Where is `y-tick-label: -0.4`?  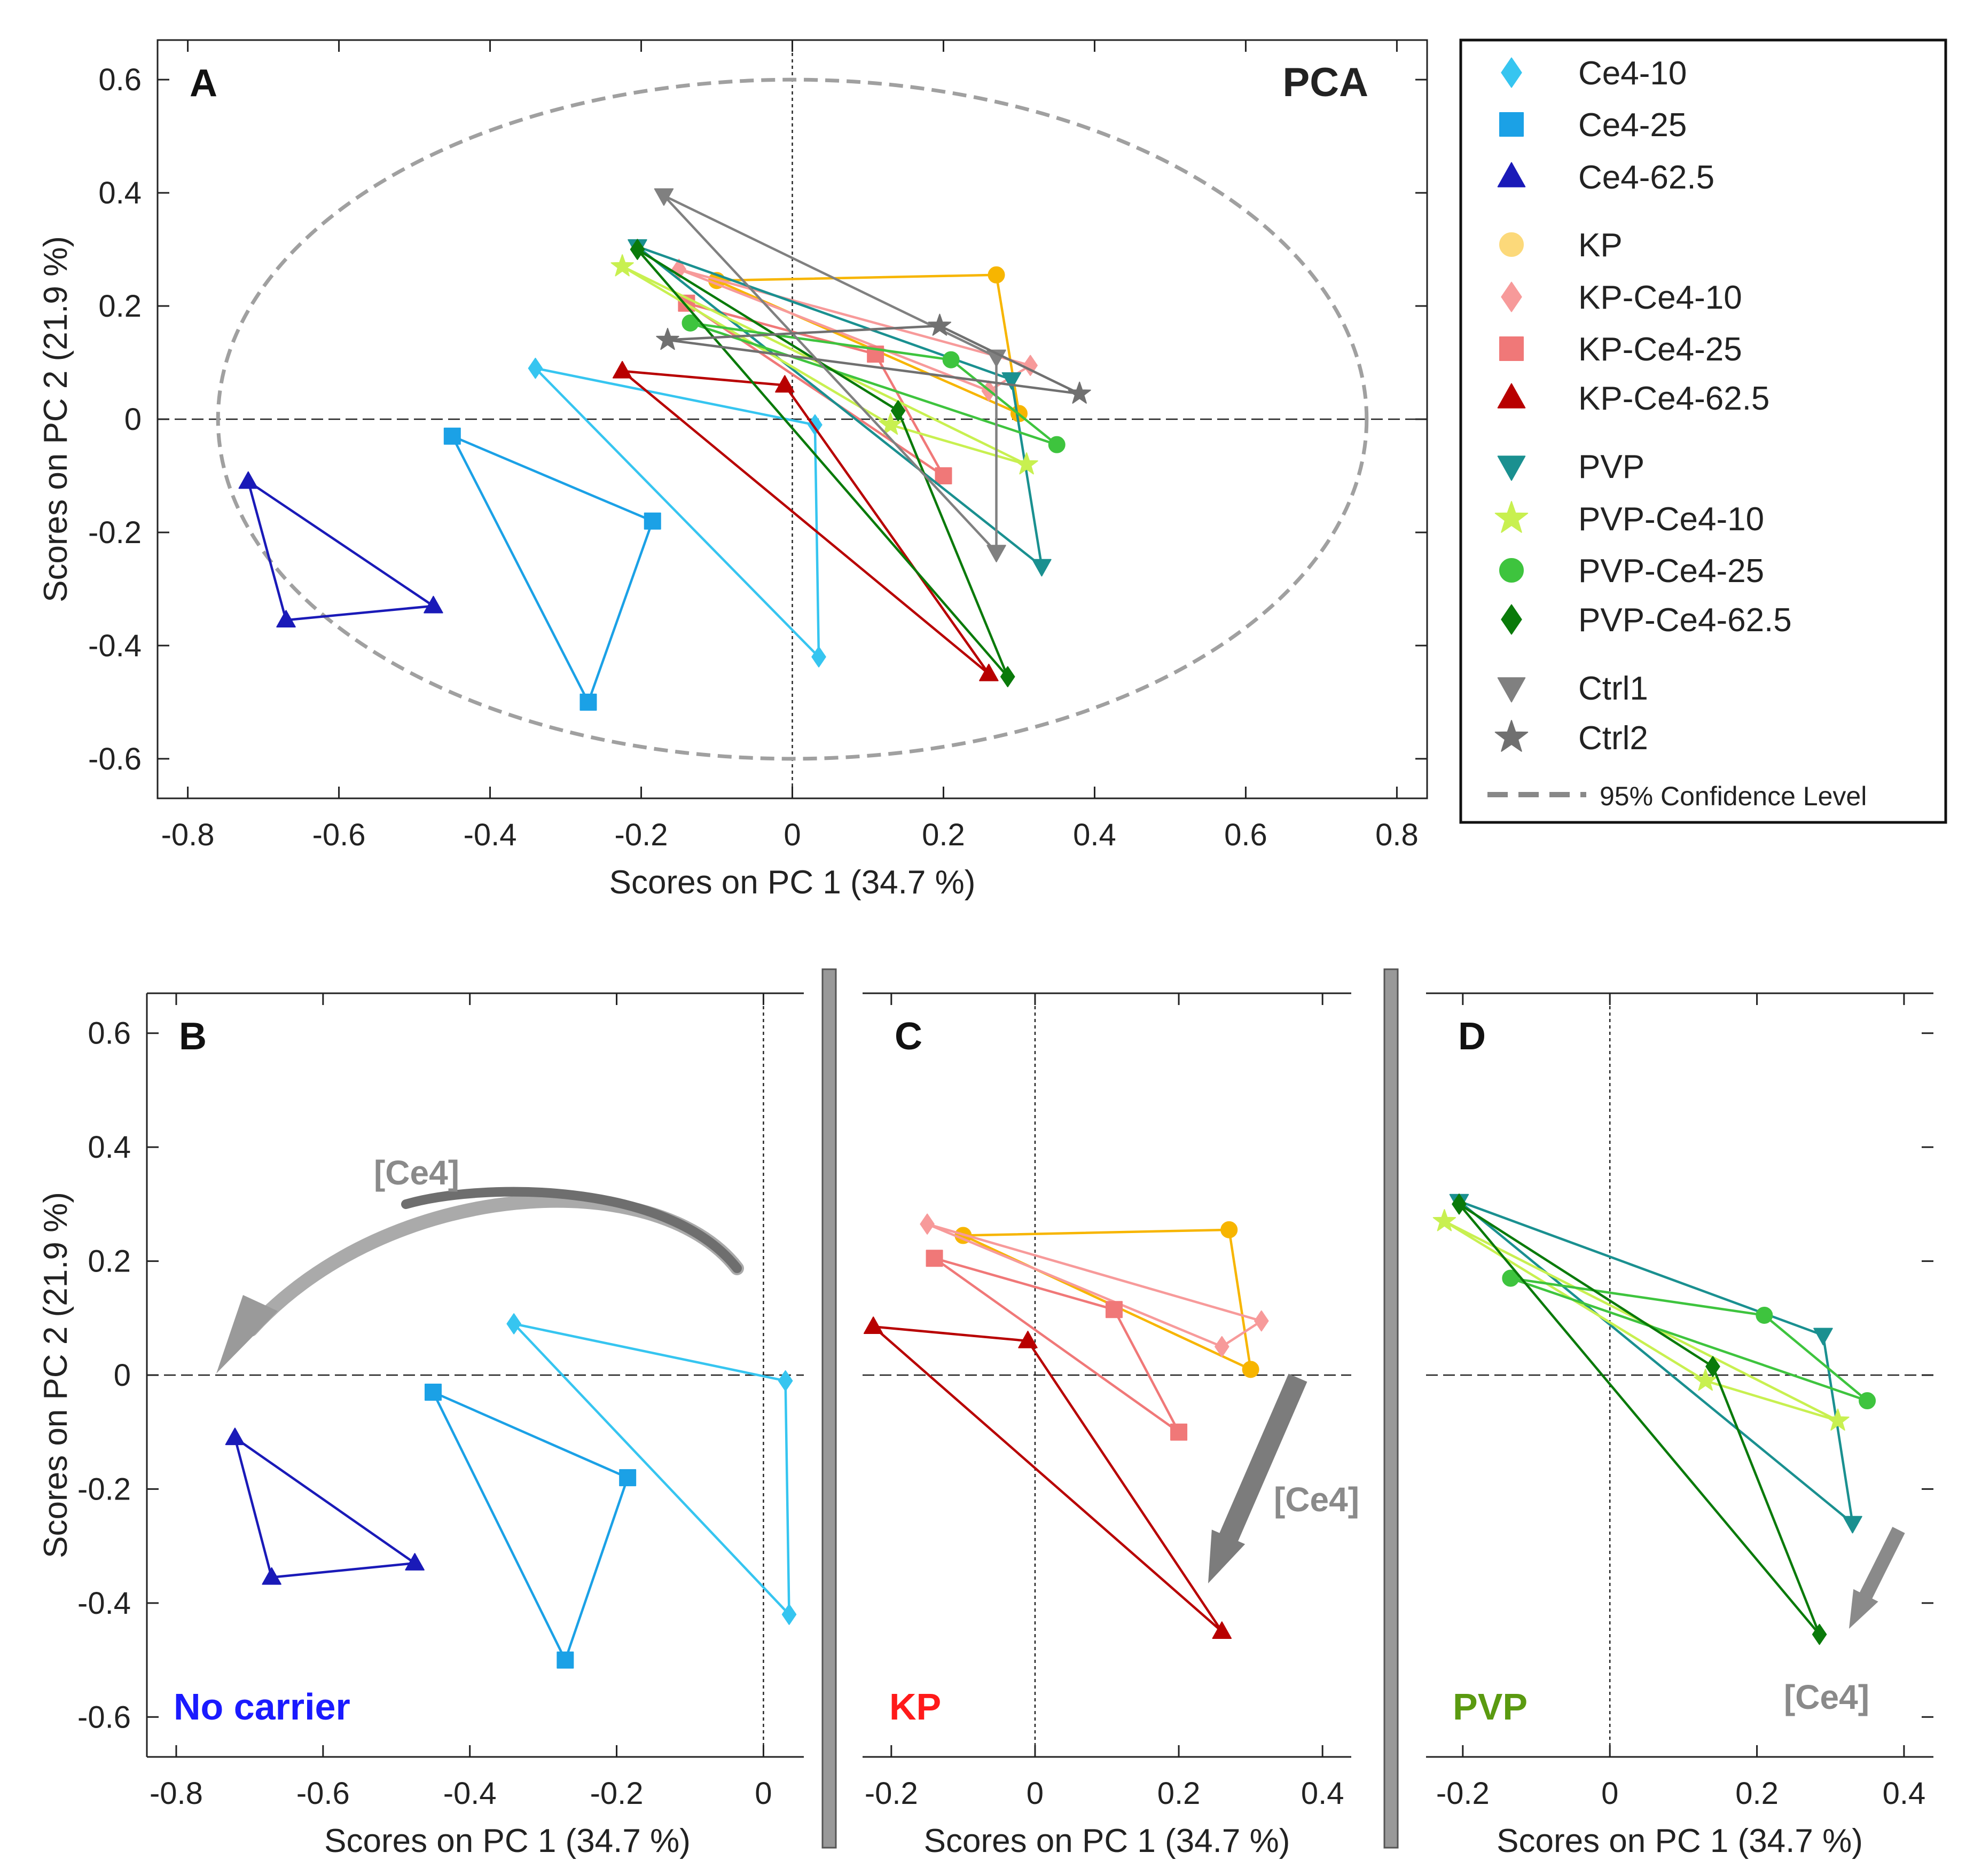 y-tick-label: -0.4 is located at coordinates (104, 1603).